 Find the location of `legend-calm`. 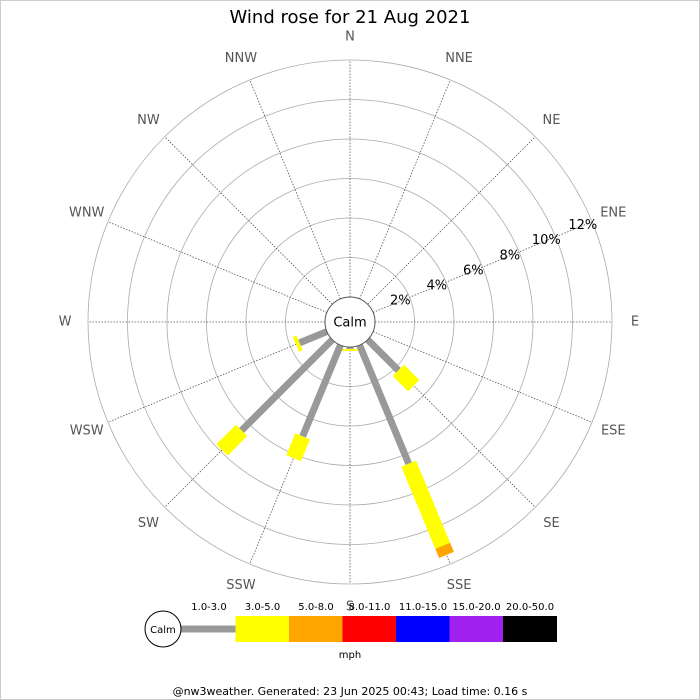

legend-calm is located at coordinates (163, 629).